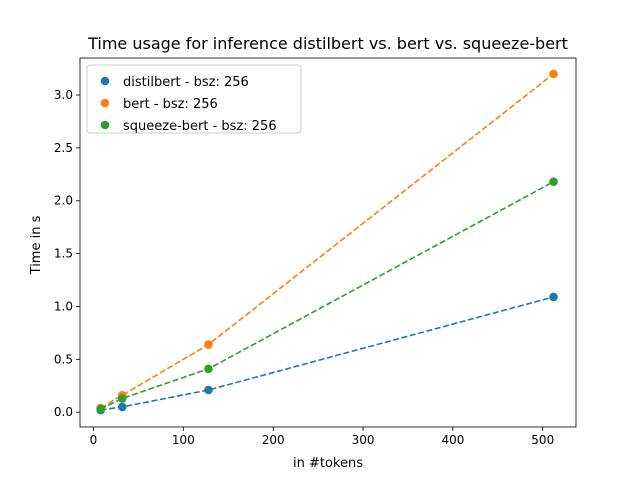 Image resolution: width=640 pixels, height=480 pixels. I want to click on y-tick-label: 2.5, so click(63, 148).